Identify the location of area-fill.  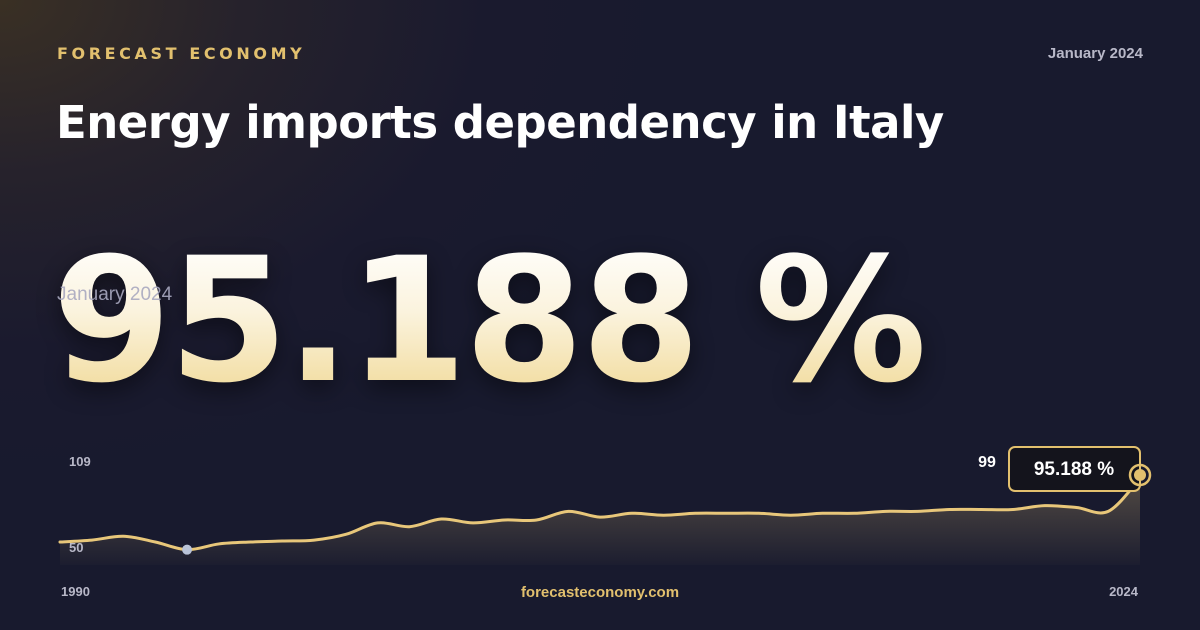
(600, 521).